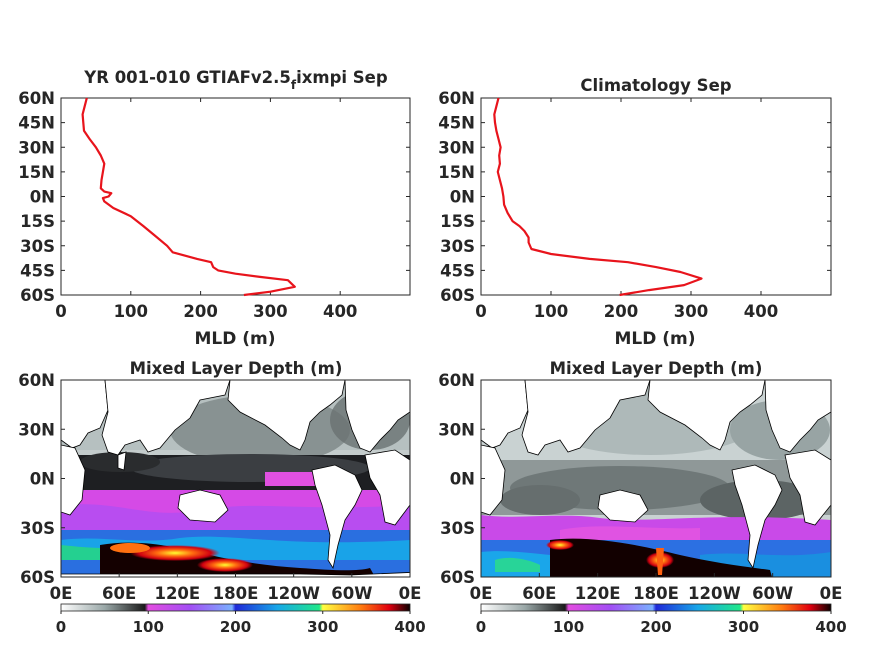 This screenshot has width=875, height=656. Describe the element at coordinates (655, 85) in the screenshot. I see `panel-title: Climatology Sep` at that location.